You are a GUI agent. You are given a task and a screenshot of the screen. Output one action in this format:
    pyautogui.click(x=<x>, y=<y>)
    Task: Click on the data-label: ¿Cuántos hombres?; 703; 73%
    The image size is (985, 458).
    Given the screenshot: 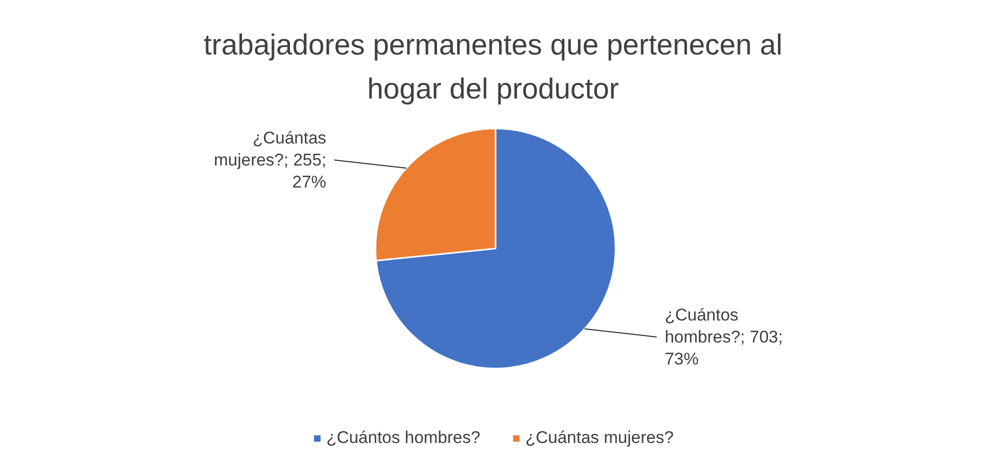 What is the action you would take?
    pyautogui.click(x=723, y=336)
    